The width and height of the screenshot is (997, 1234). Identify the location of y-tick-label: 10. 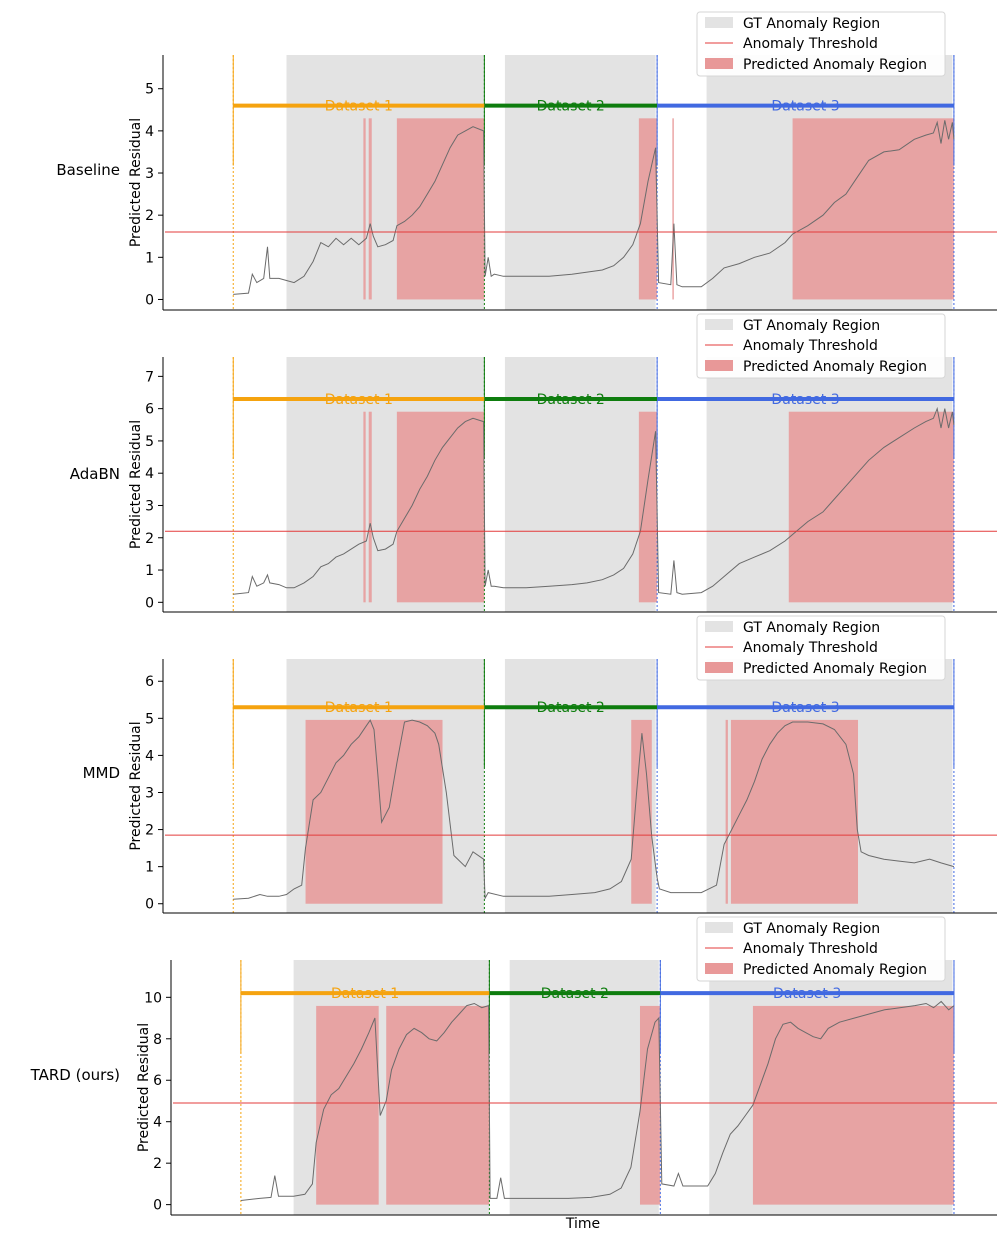
(153, 998).